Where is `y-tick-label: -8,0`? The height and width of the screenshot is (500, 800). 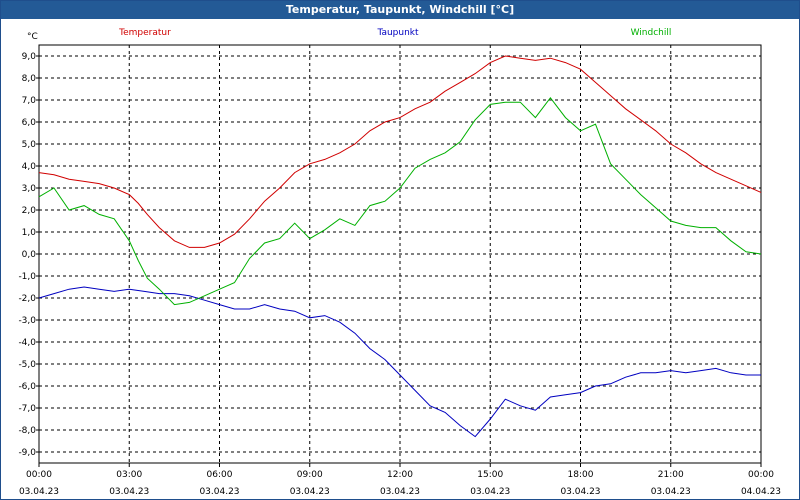 y-tick-label: -8,0 is located at coordinates (27, 431).